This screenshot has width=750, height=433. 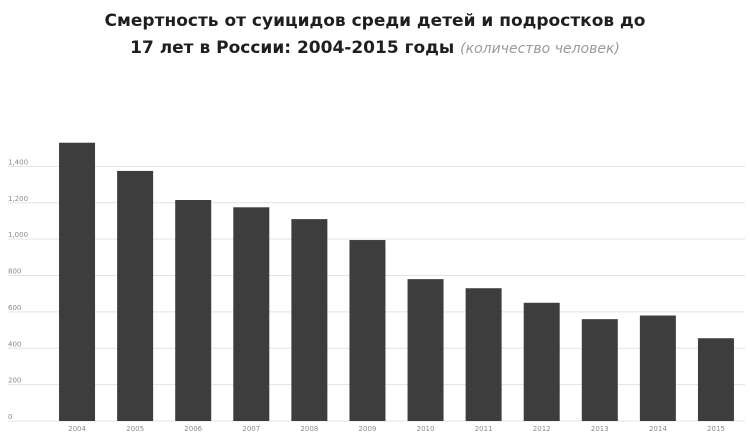 What do you see at coordinates (292, 48) in the screenshot?
I see `chart-title-line-2-text: 17 лет в России: 2004-2015 годы` at bounding box center [292, 48].